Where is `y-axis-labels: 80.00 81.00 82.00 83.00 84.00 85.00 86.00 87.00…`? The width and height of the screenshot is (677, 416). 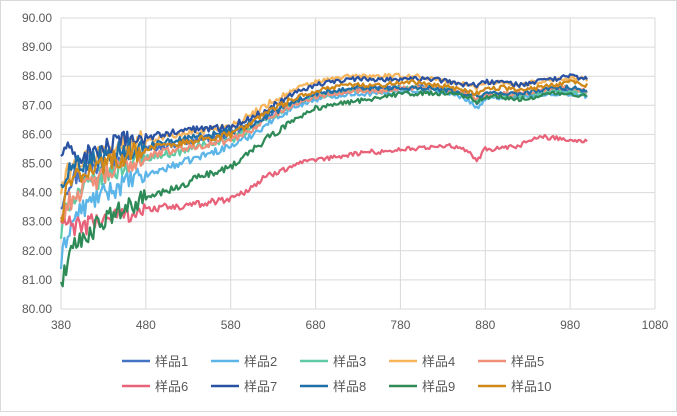
y-axis-labels: 80.00 81.00 82.00 83.00 84.00 85.00 86.00 87.00… is located at coordinates (37, 163).